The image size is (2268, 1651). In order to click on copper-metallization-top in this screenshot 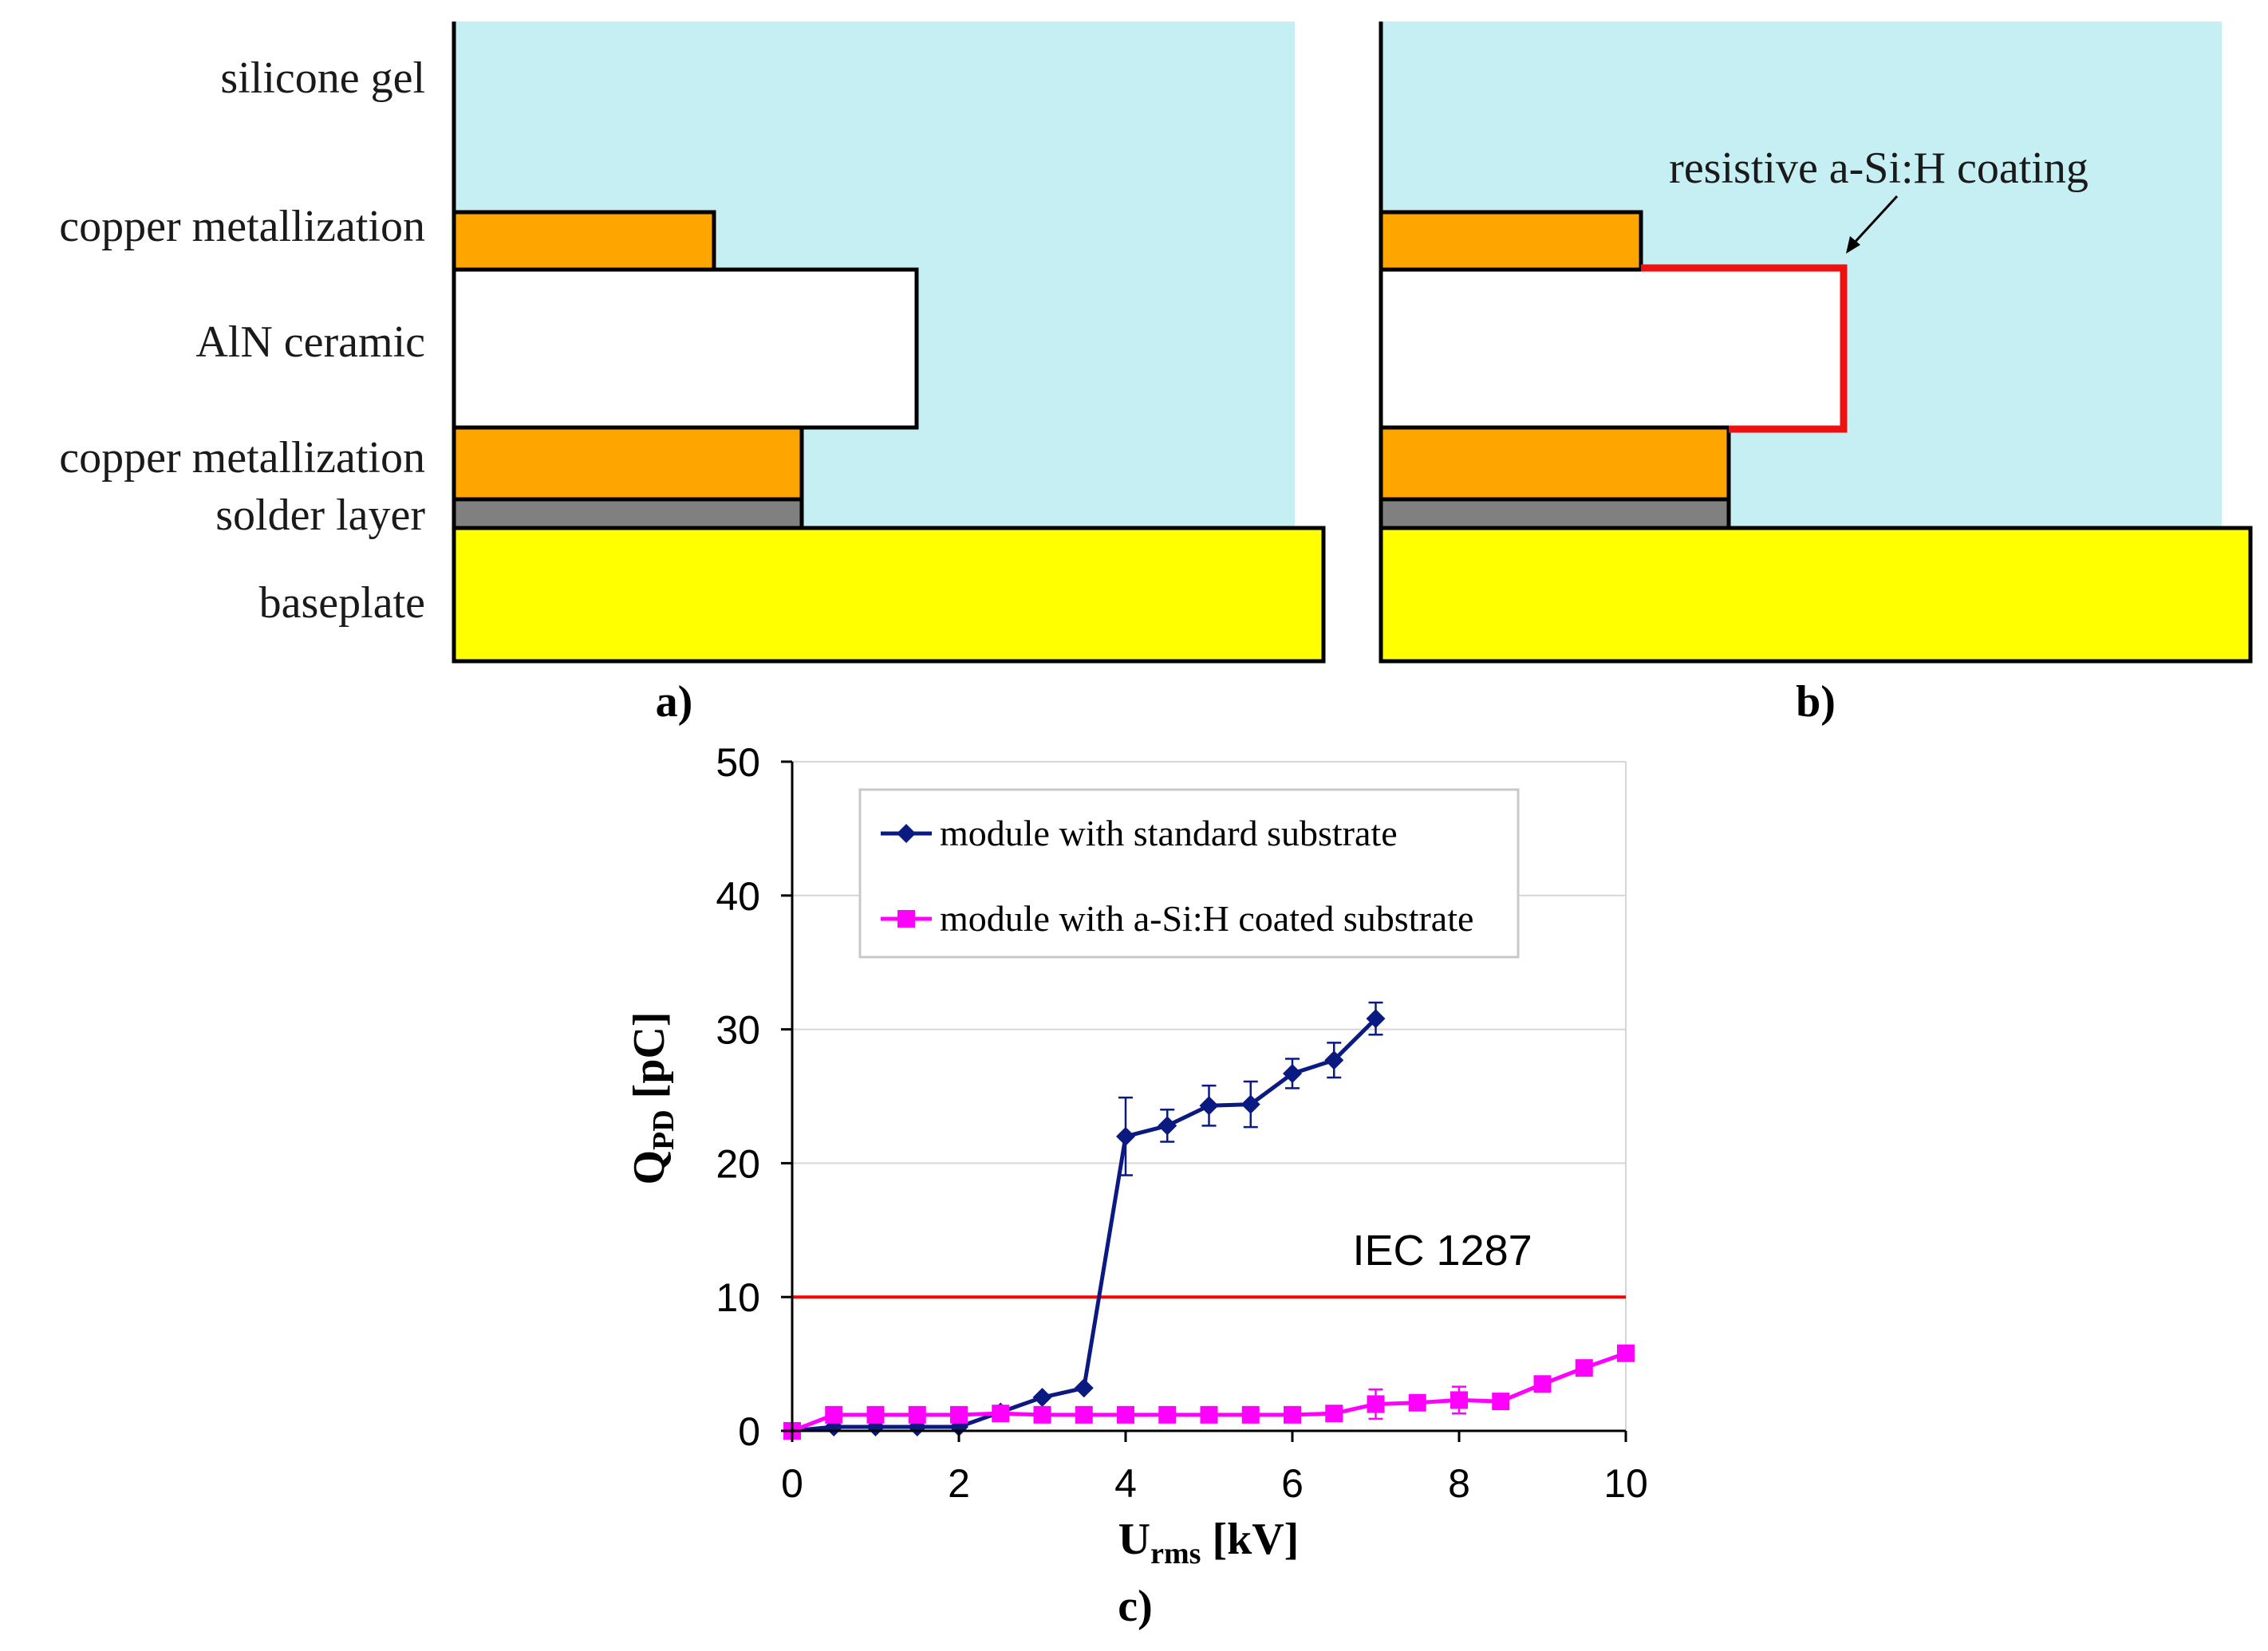, I will do `click(584, 241)`.